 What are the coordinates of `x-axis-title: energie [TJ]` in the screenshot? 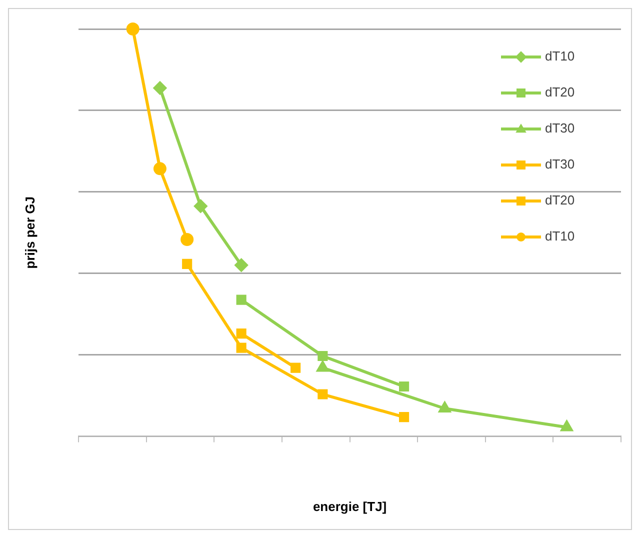 It's located at (349, 506).